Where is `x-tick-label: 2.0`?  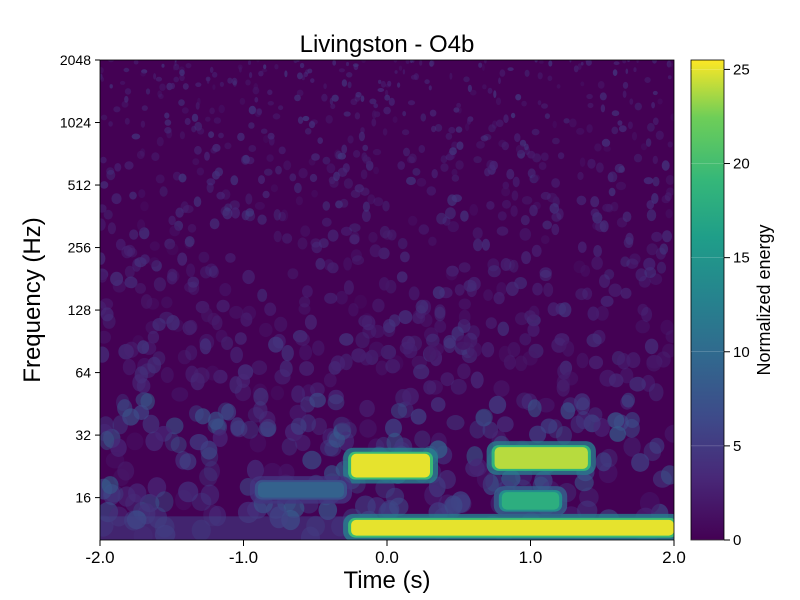 x-tick-label: 2.0 is located at coordinates (674, 557).